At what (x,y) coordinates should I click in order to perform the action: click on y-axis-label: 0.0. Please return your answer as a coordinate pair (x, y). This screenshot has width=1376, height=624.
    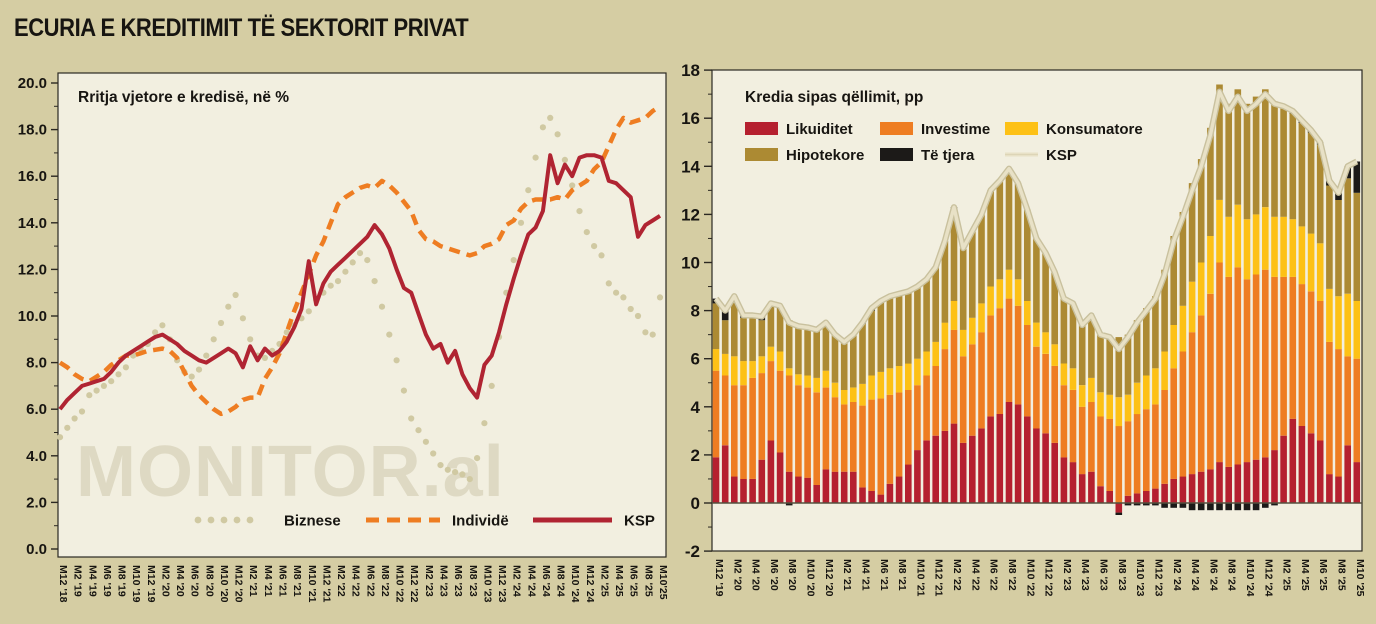
    Looking at the image, I should click on (36, 549).